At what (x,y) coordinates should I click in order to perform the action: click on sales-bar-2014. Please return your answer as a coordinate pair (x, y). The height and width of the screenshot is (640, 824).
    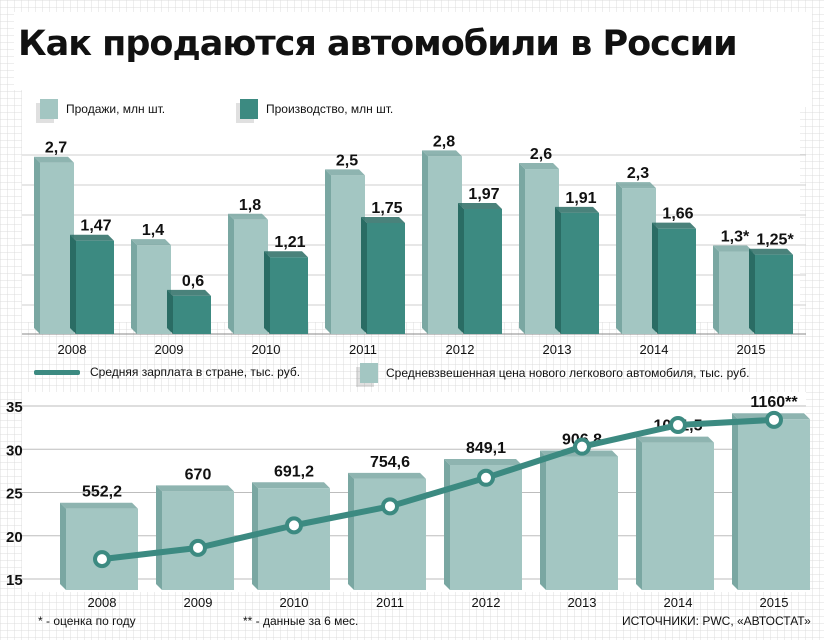
    Looking at the image, I should click on (636, 258).